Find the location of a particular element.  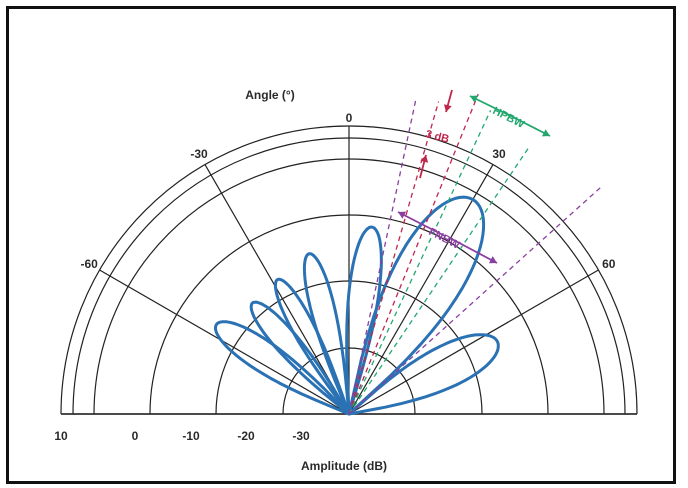

hpbw-label: HPBW is located at coordinates (509, 118).